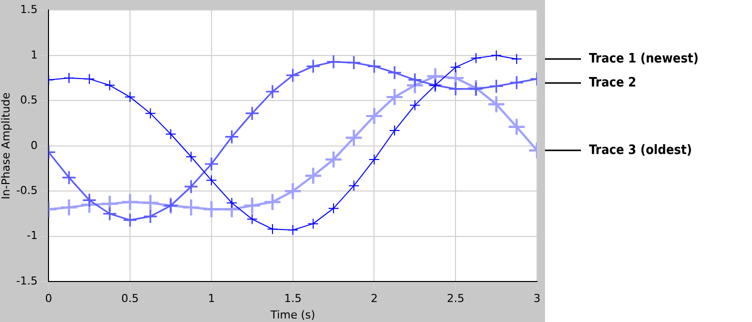 The height and width of the screenshot is (322, 752). Describe the element at coordinates (130, 299) in the screenshot. I see `x-tick-label: 0.5` at that location.